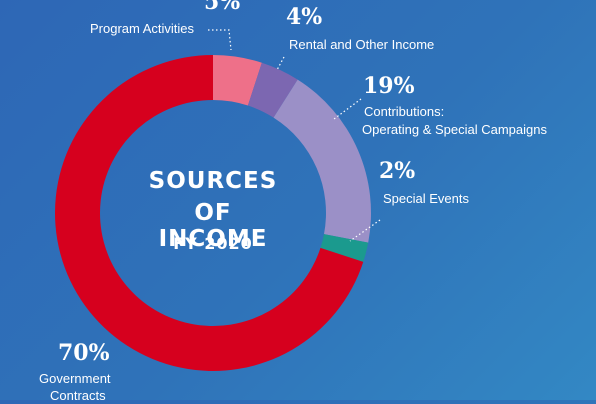  Describe the element at coordinates (213, 181) in the screenshot. I see `chart-title-line-1: SOURCES` at that location.